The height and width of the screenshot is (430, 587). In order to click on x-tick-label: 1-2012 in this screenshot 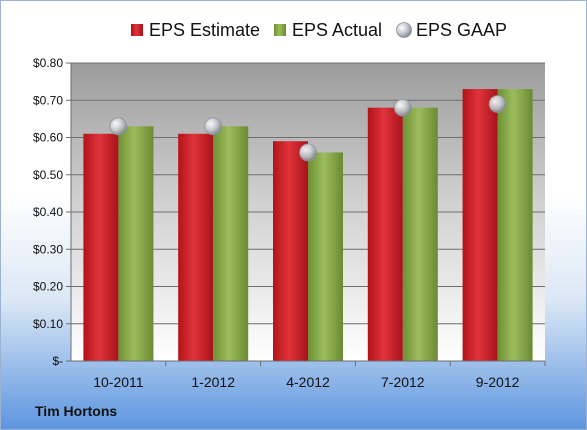, I will do `click(213, 382)`.